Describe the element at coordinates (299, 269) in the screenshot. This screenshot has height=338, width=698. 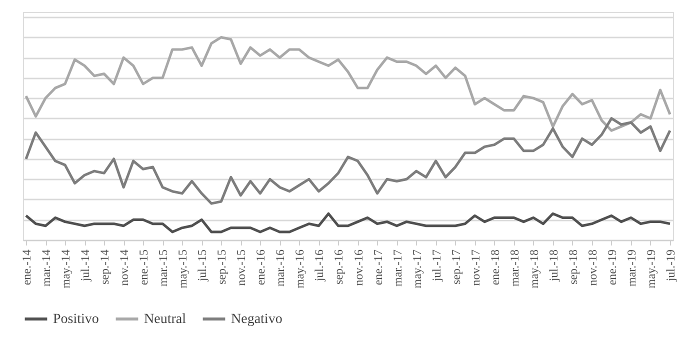
I see `x-tick-label: may.-16` at that location.